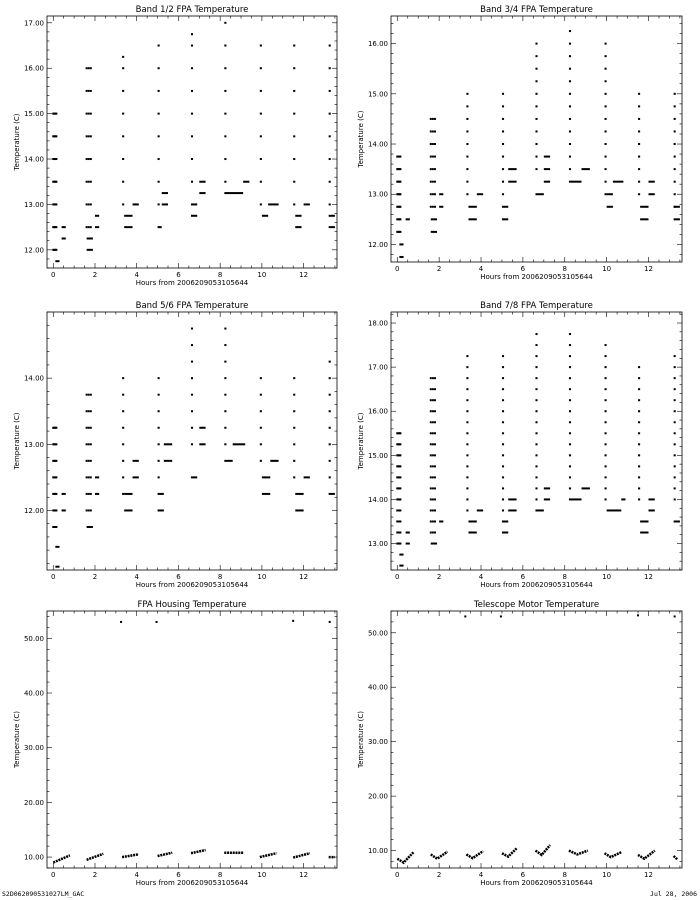 This screenshot has width=700, height=900. Describe the element at coordinates (178, 275) in the screenshot. I see `x-tick-label: 6` at that location.